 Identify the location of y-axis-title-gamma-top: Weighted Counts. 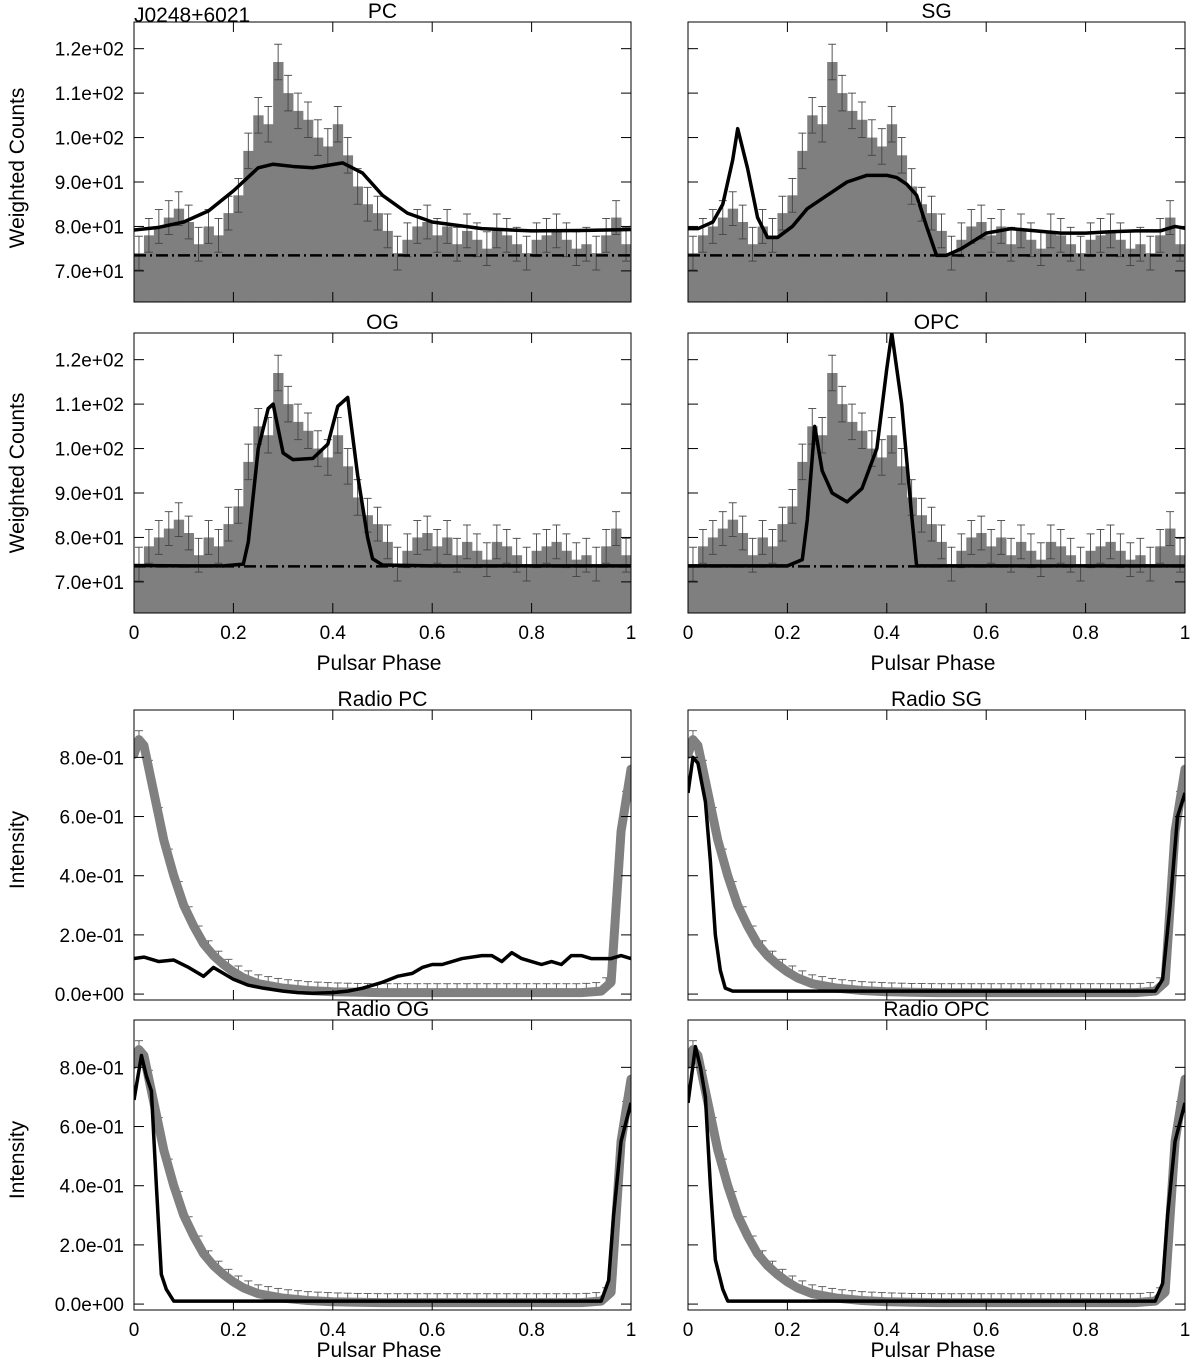
(17, 168).